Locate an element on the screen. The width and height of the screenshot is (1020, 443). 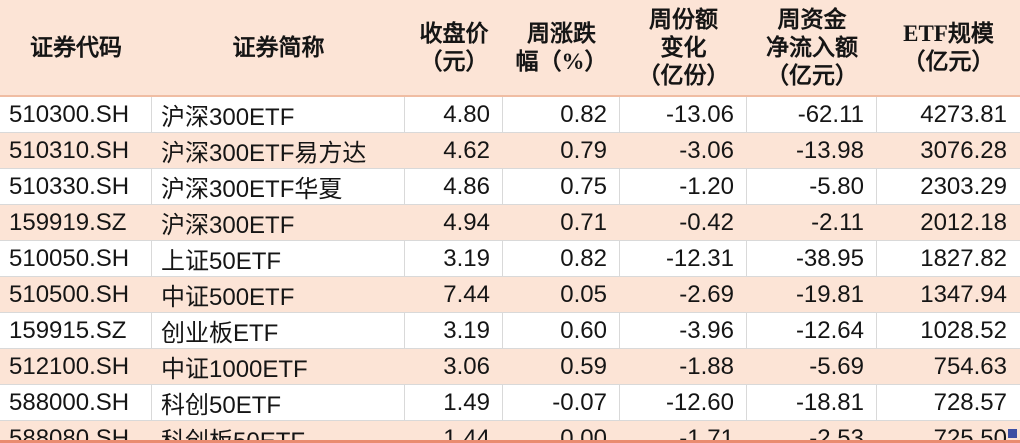
cell-code: 159915.SZ is located at coordinates (76, 330).